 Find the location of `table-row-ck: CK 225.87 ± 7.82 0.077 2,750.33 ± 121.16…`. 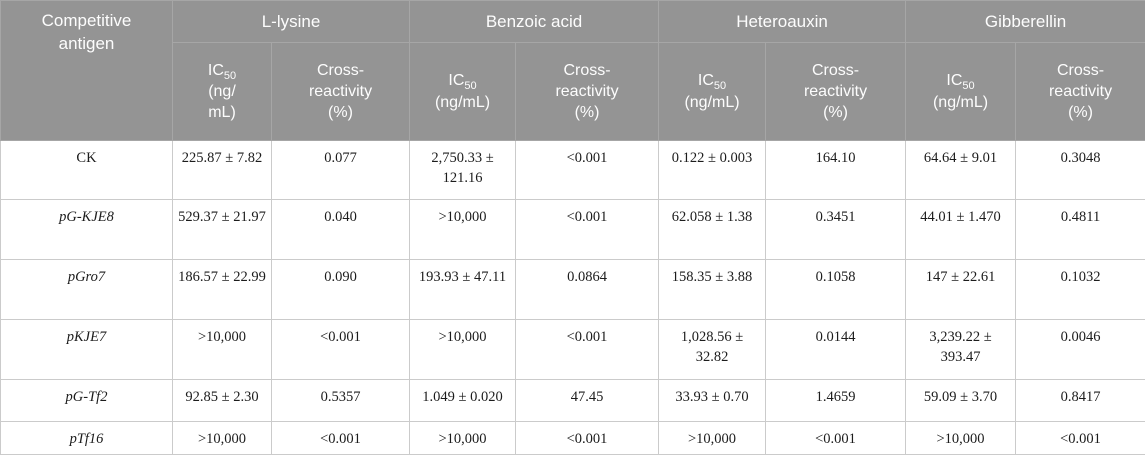

table-row-ck: CK 225.87 ± 7.82 0.077 2,750.33 ± 121.16… is located at coordinates (572, 170).